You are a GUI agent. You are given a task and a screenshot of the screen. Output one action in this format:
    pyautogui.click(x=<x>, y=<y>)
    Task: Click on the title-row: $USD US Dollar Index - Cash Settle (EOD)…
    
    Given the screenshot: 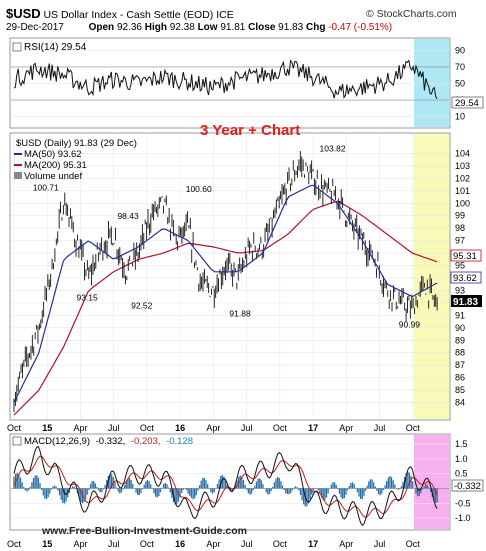 What is the action you would take?
    pyautogui.click(x=120, y=13)
    